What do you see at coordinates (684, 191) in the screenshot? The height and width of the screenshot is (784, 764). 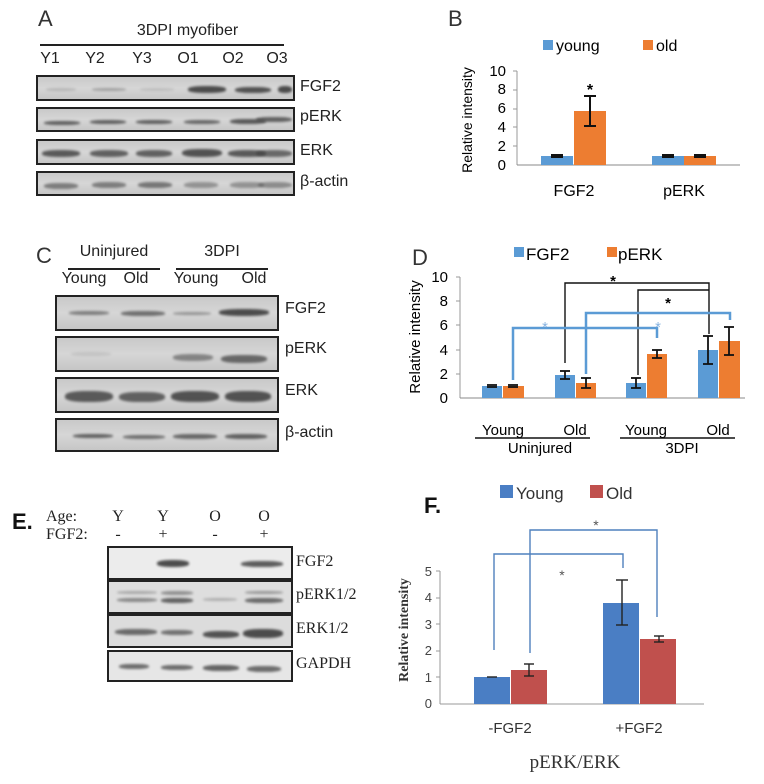 I see `category-label: pERK` at bounding box center [684, 191].